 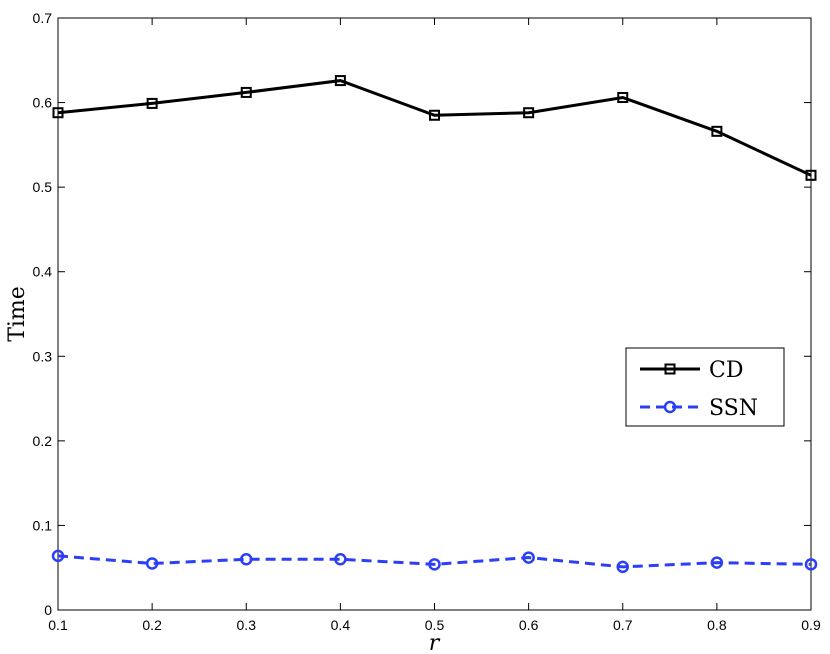 What do you see at coordinates (623, 625) in the screenshot?
I see `x-tick-label: 0.7` at bounding box center [623, 625].